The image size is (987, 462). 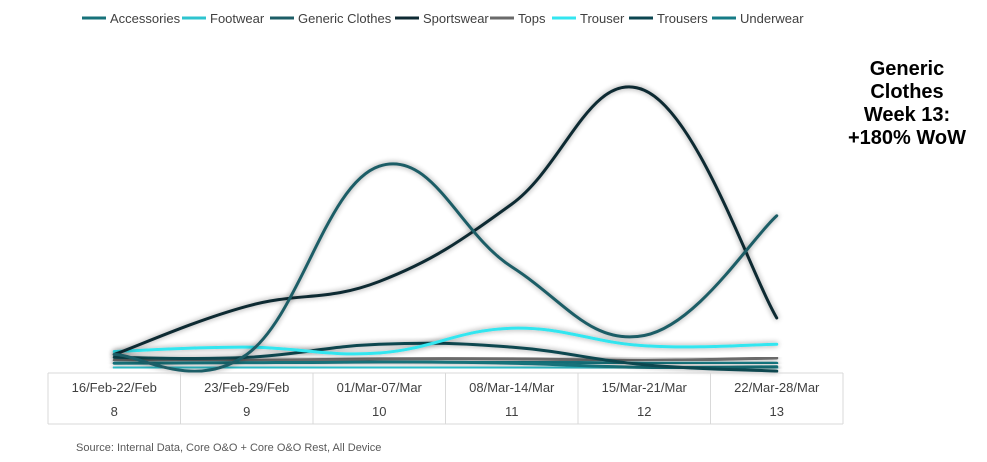 What do you see at coordinates (777, 411) in the screenshot?
I see `x-week-label: 13` at bounding box center [777, 411].